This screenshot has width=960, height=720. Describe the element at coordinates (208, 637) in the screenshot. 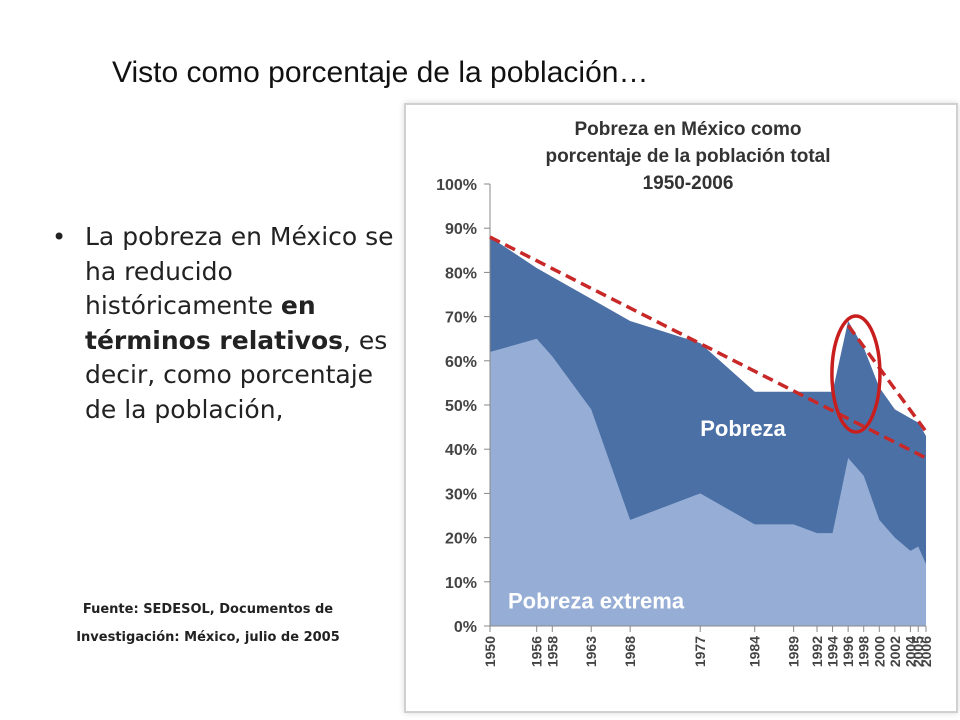

I see `source-line-2: Investigación: México, julio de 2005` at that location.